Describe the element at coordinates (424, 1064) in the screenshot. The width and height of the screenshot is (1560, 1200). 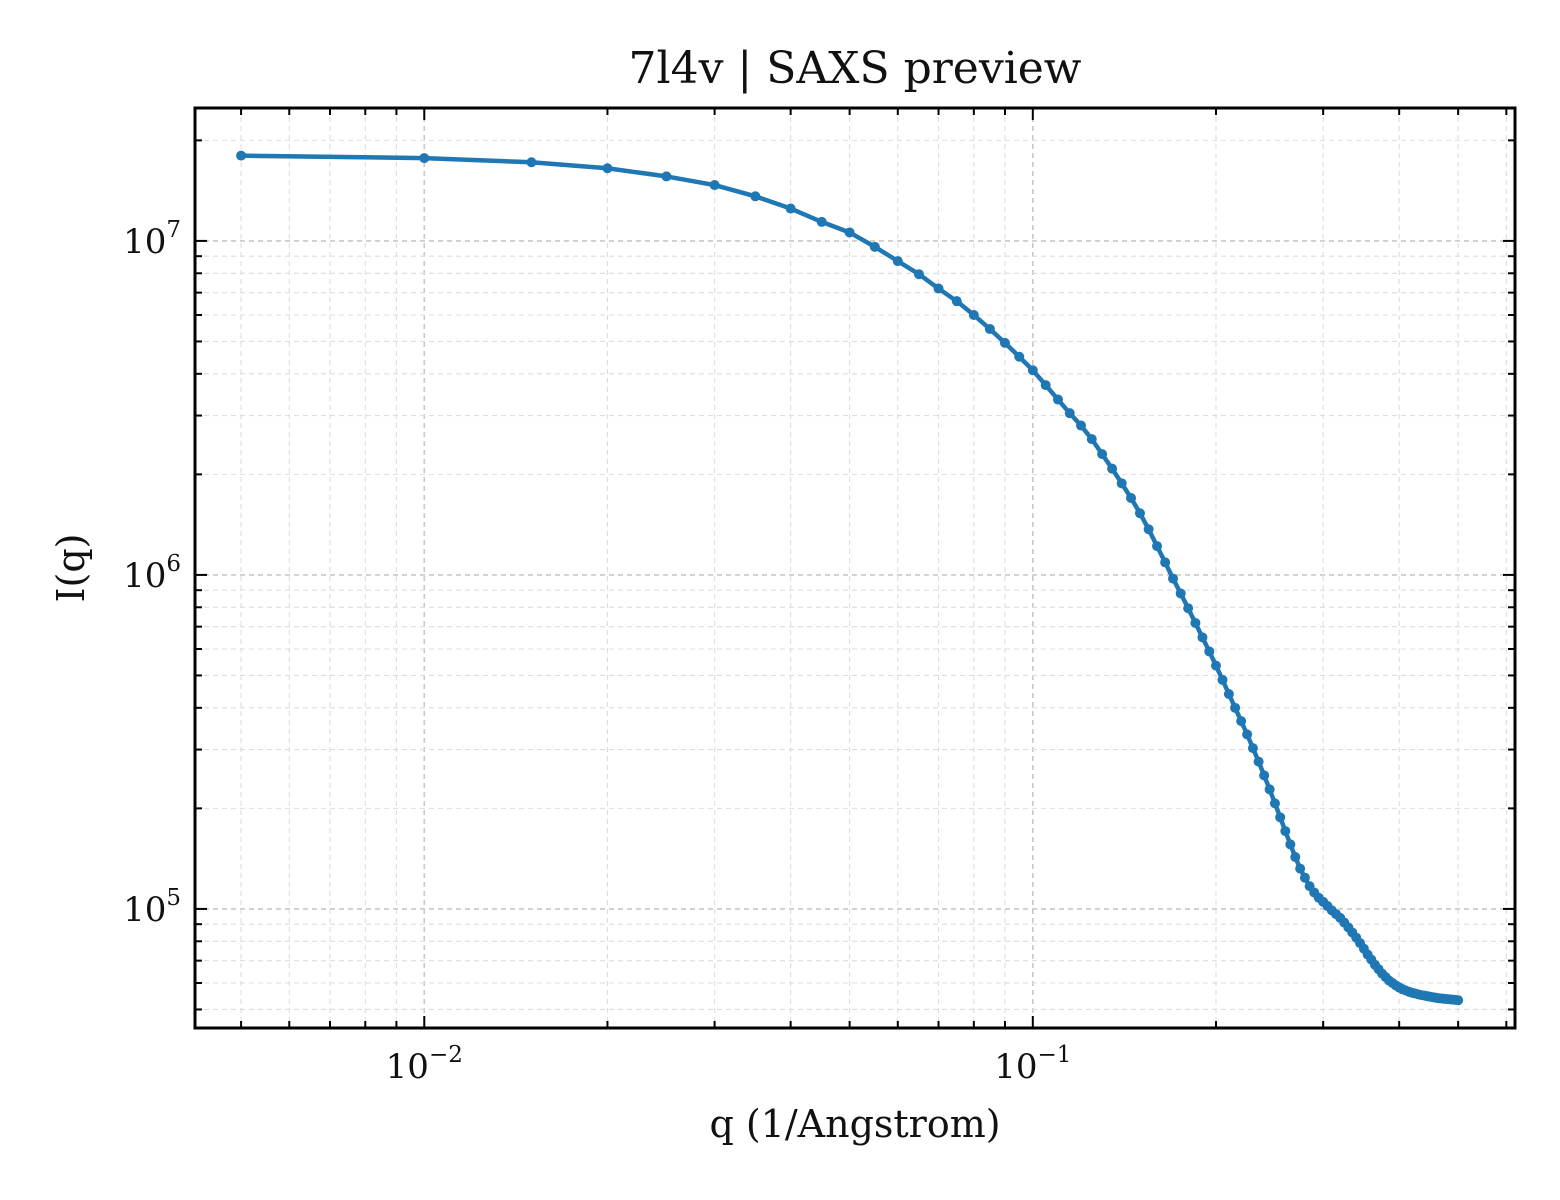
I see `x-tick-label: 10⁻²` at that location.